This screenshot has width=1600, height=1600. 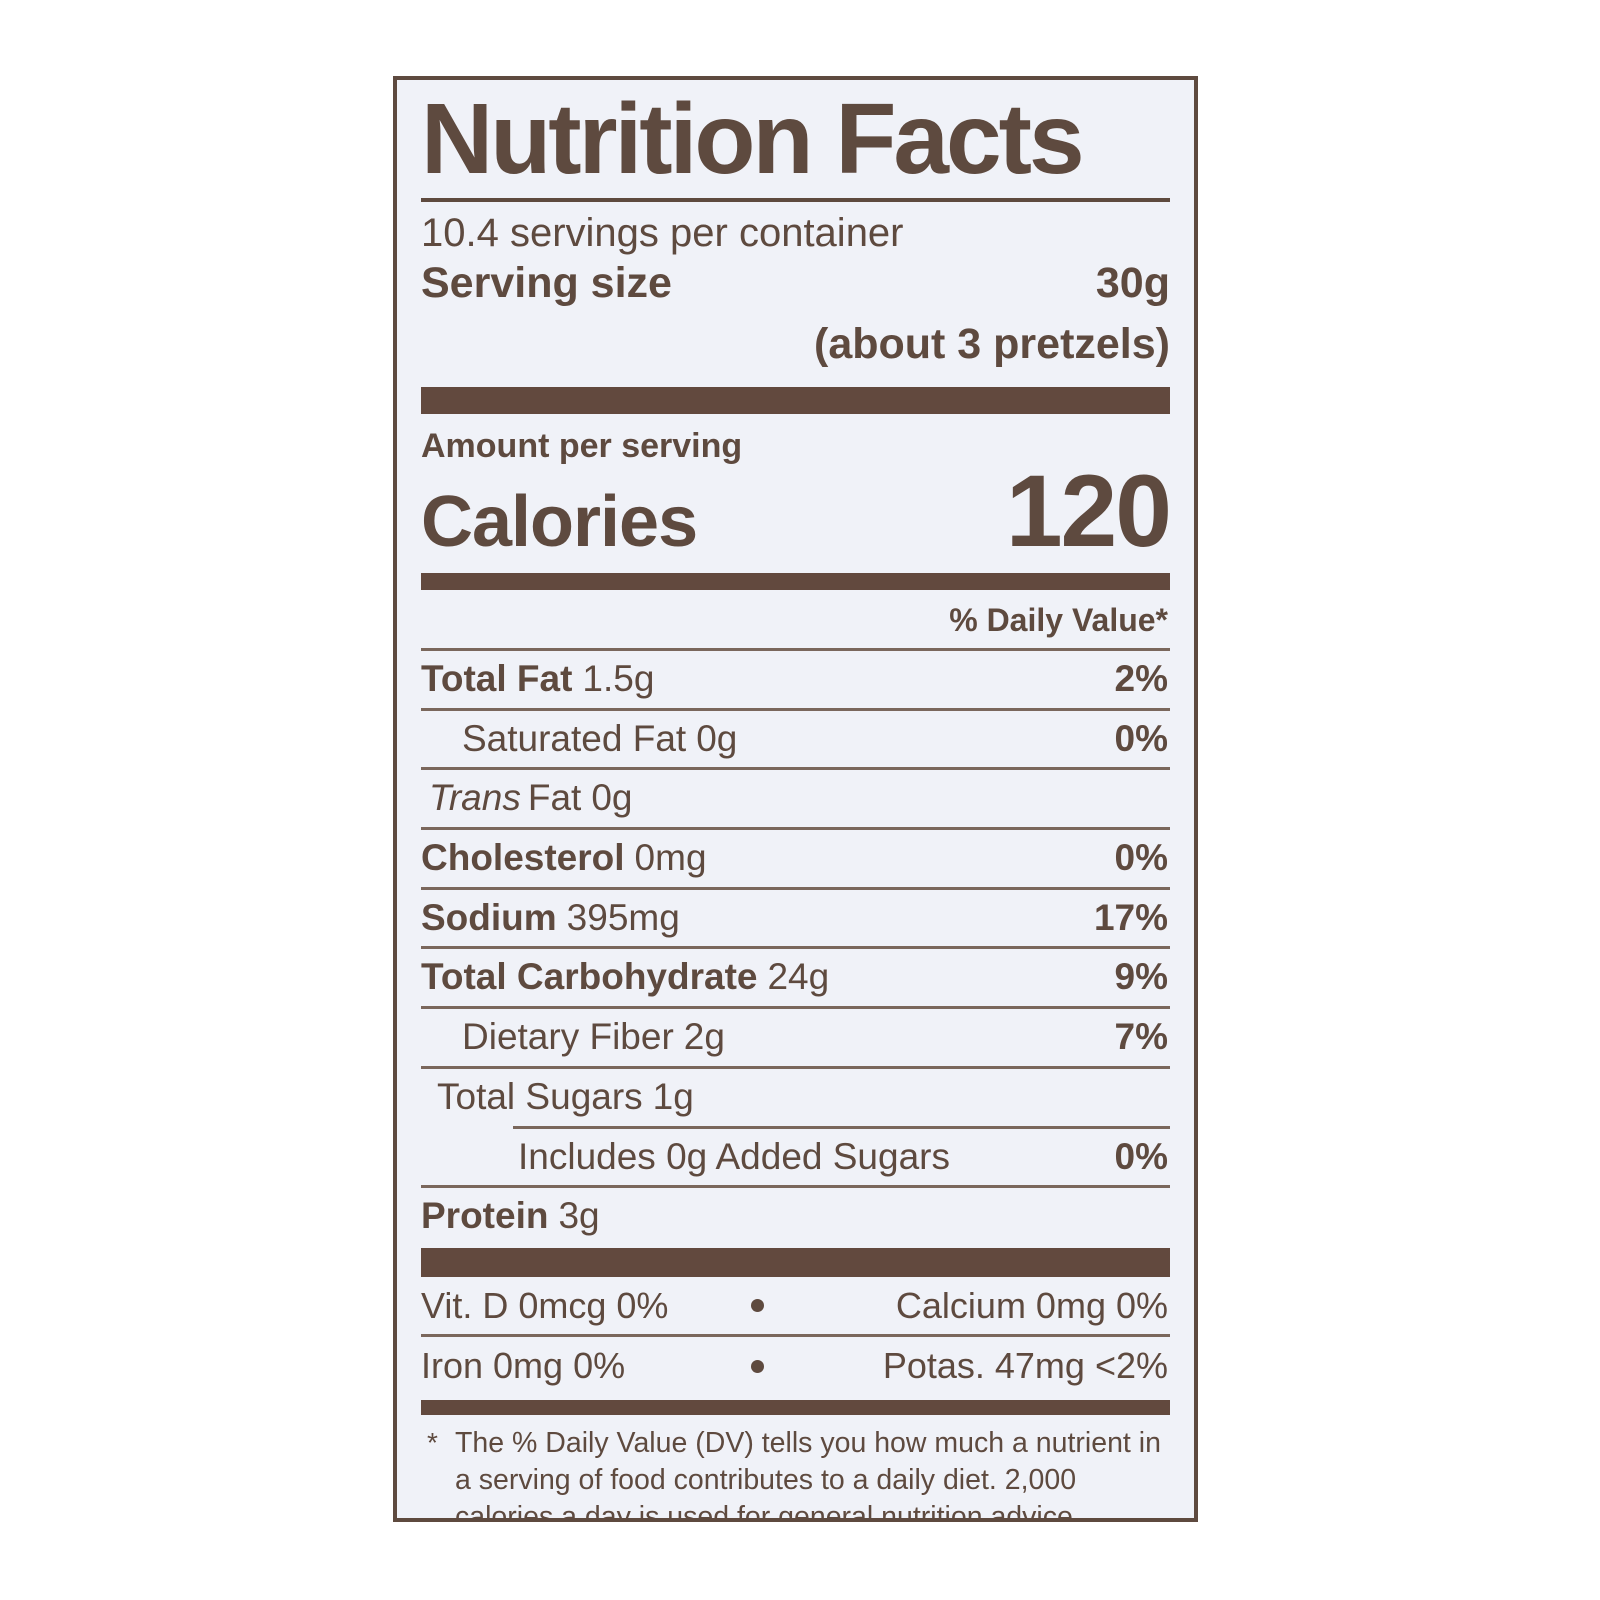 I want to click on nutrient-row-dietary-fiber: Dietary Fiber 2g 7%, so click(x=795, y=1039).